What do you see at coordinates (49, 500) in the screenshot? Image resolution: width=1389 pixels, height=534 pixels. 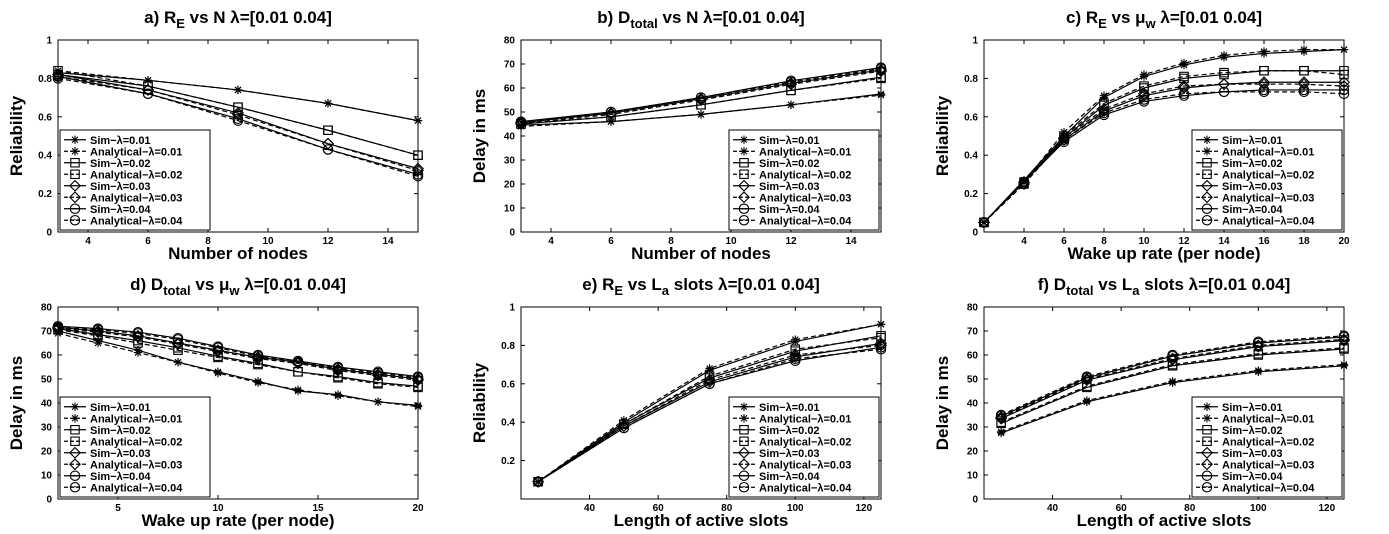 I see `y-tick-label: 0` at bounding box center [49, 500].